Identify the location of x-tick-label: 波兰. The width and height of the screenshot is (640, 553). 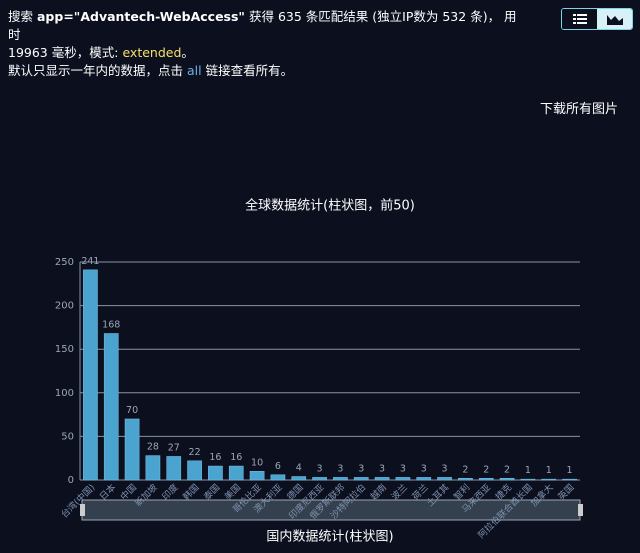
(399, 491).